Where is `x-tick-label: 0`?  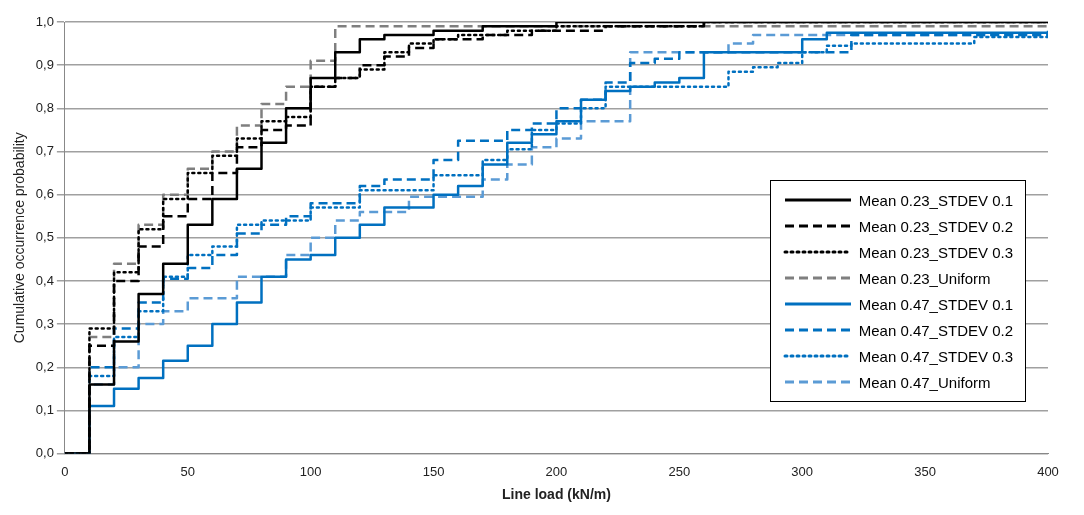
x-tick-label: 0 is located at coordinates (65, 471).